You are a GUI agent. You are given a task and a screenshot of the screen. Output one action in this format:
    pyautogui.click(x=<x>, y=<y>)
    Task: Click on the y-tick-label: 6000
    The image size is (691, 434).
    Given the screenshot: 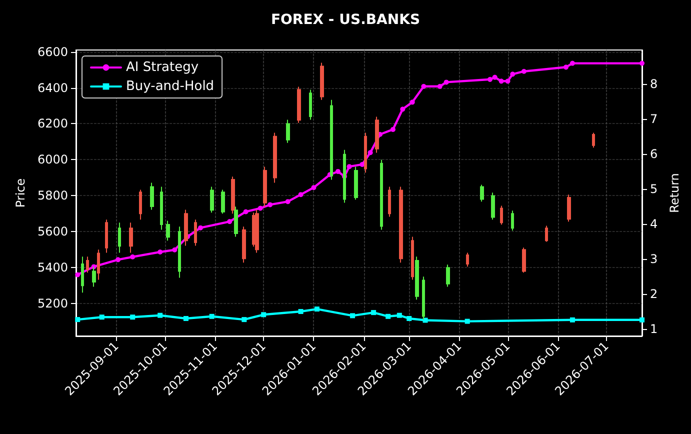 What is the action you would take?
    pyautogui.click(x=52, y=159)
    